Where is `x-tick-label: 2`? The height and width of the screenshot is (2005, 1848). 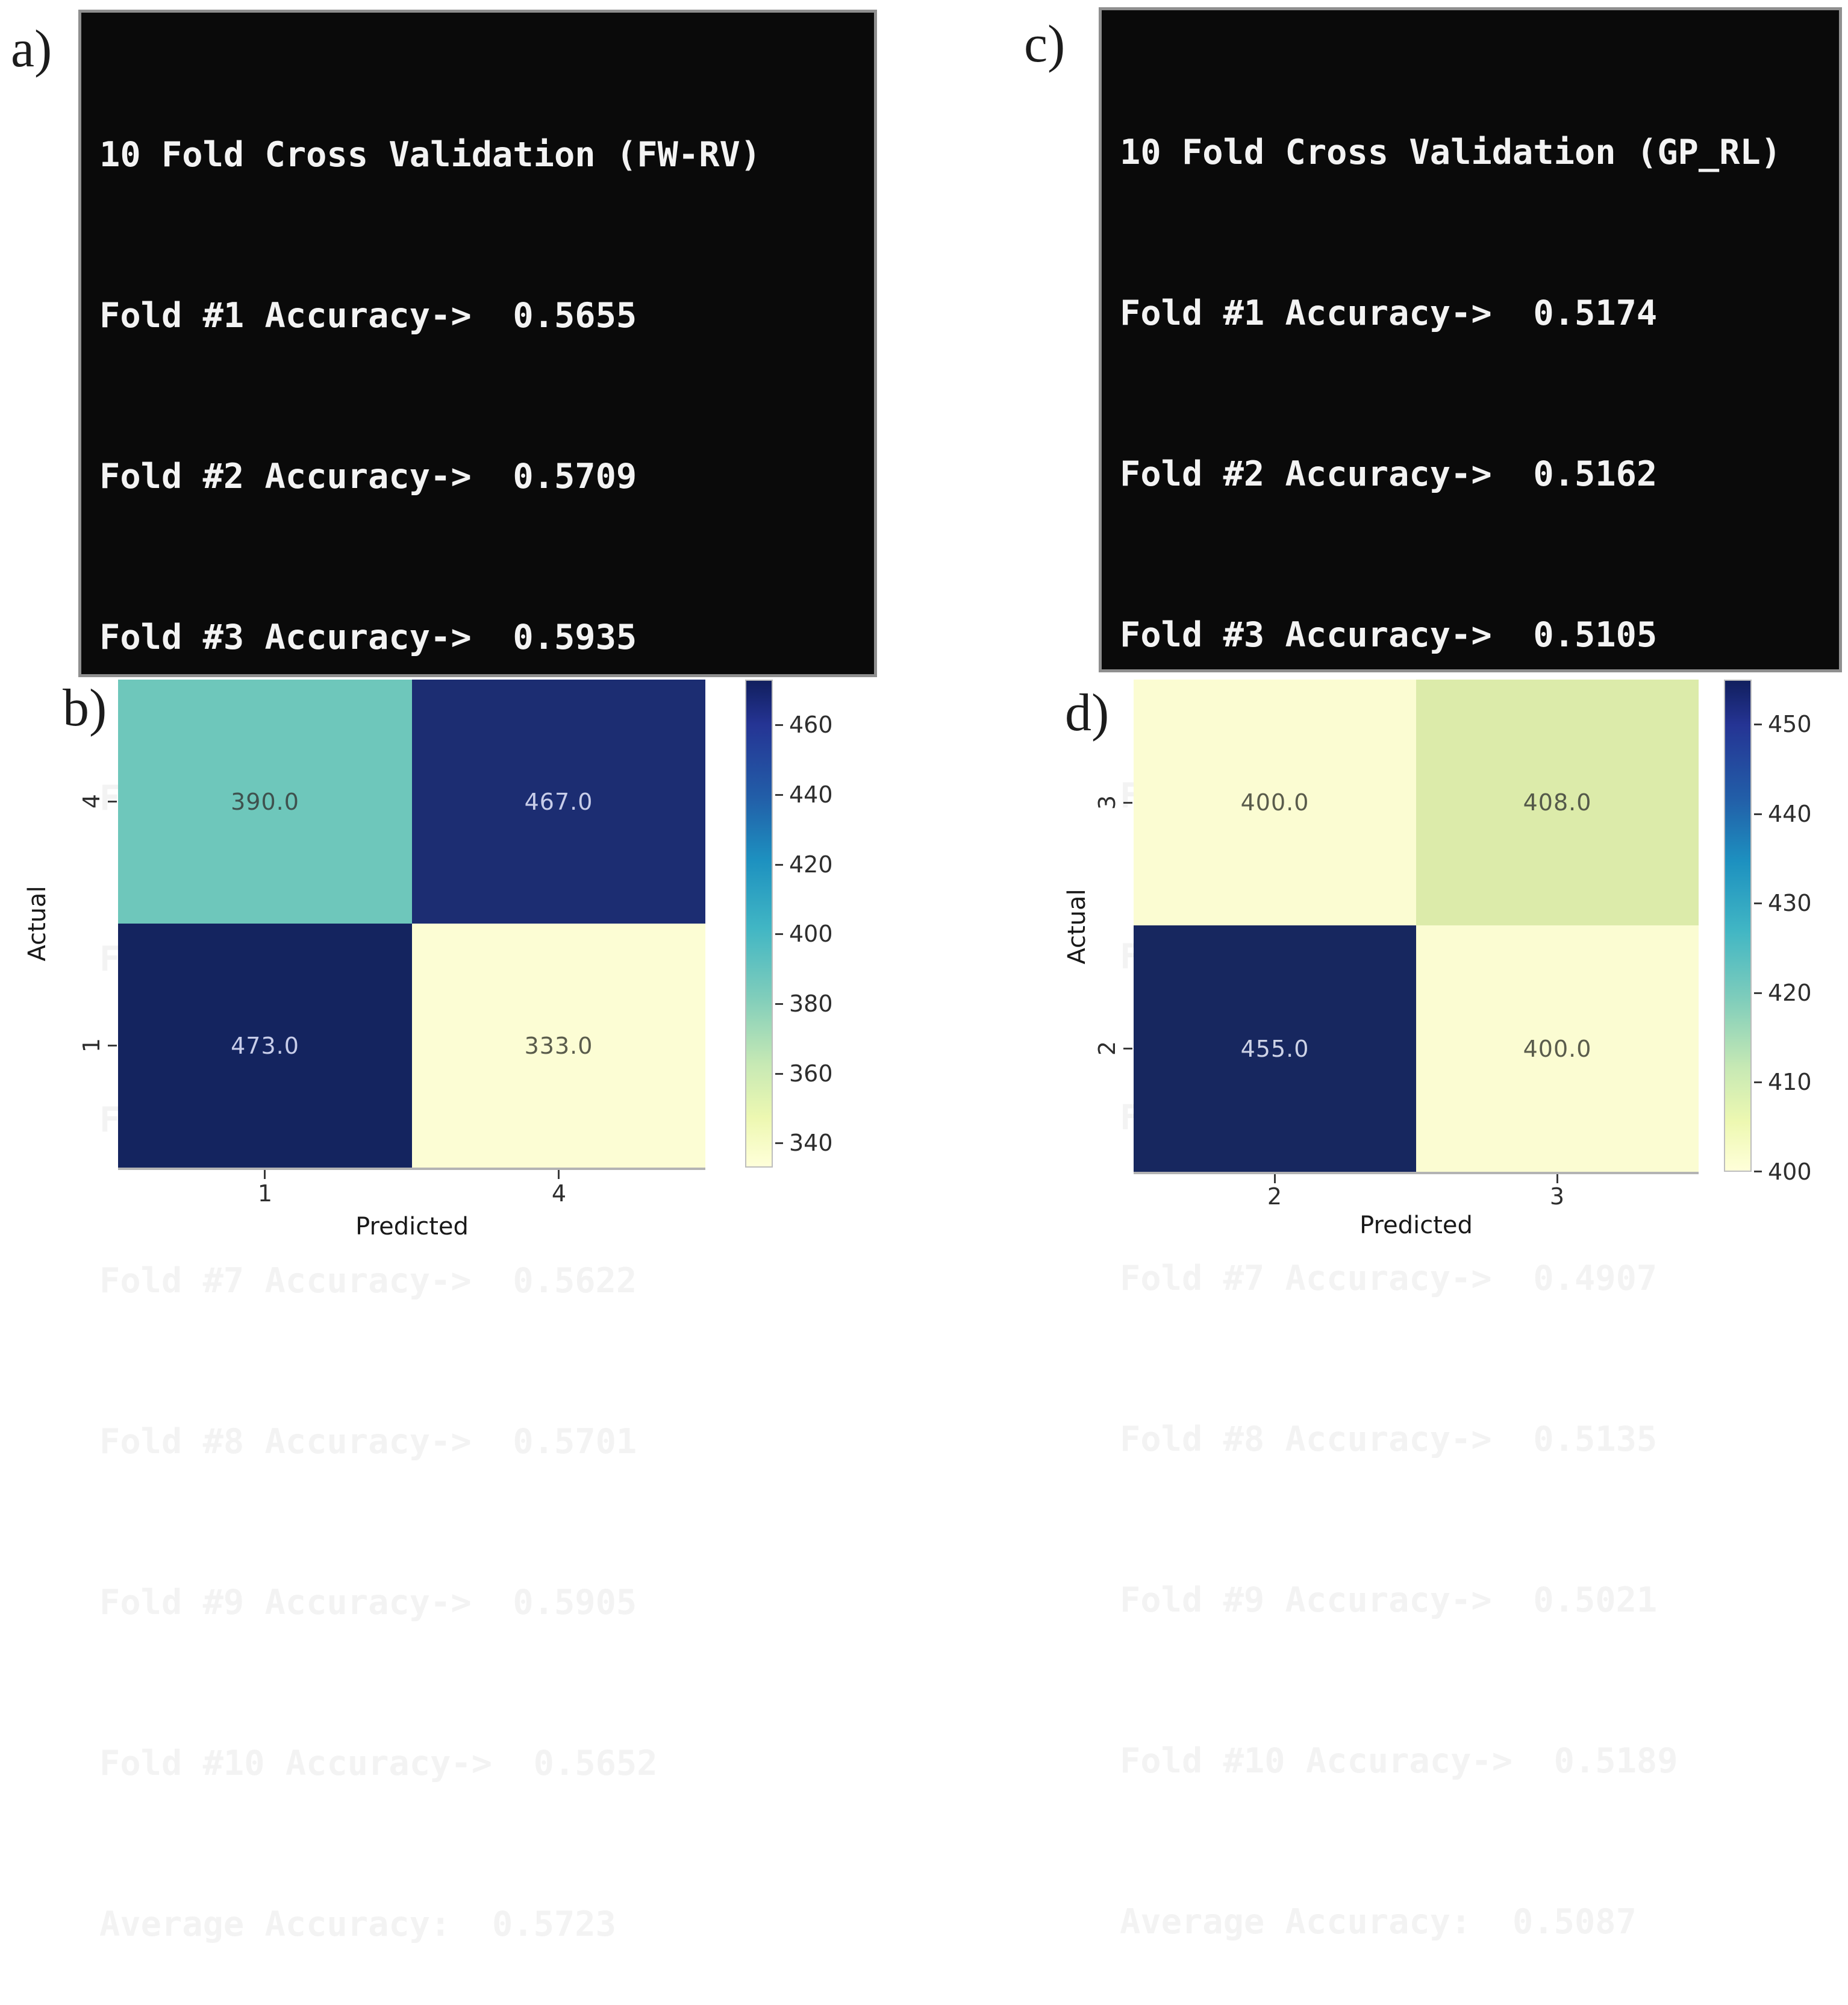 x-tick-label: 2 is located at coordinates (1274, 1196).